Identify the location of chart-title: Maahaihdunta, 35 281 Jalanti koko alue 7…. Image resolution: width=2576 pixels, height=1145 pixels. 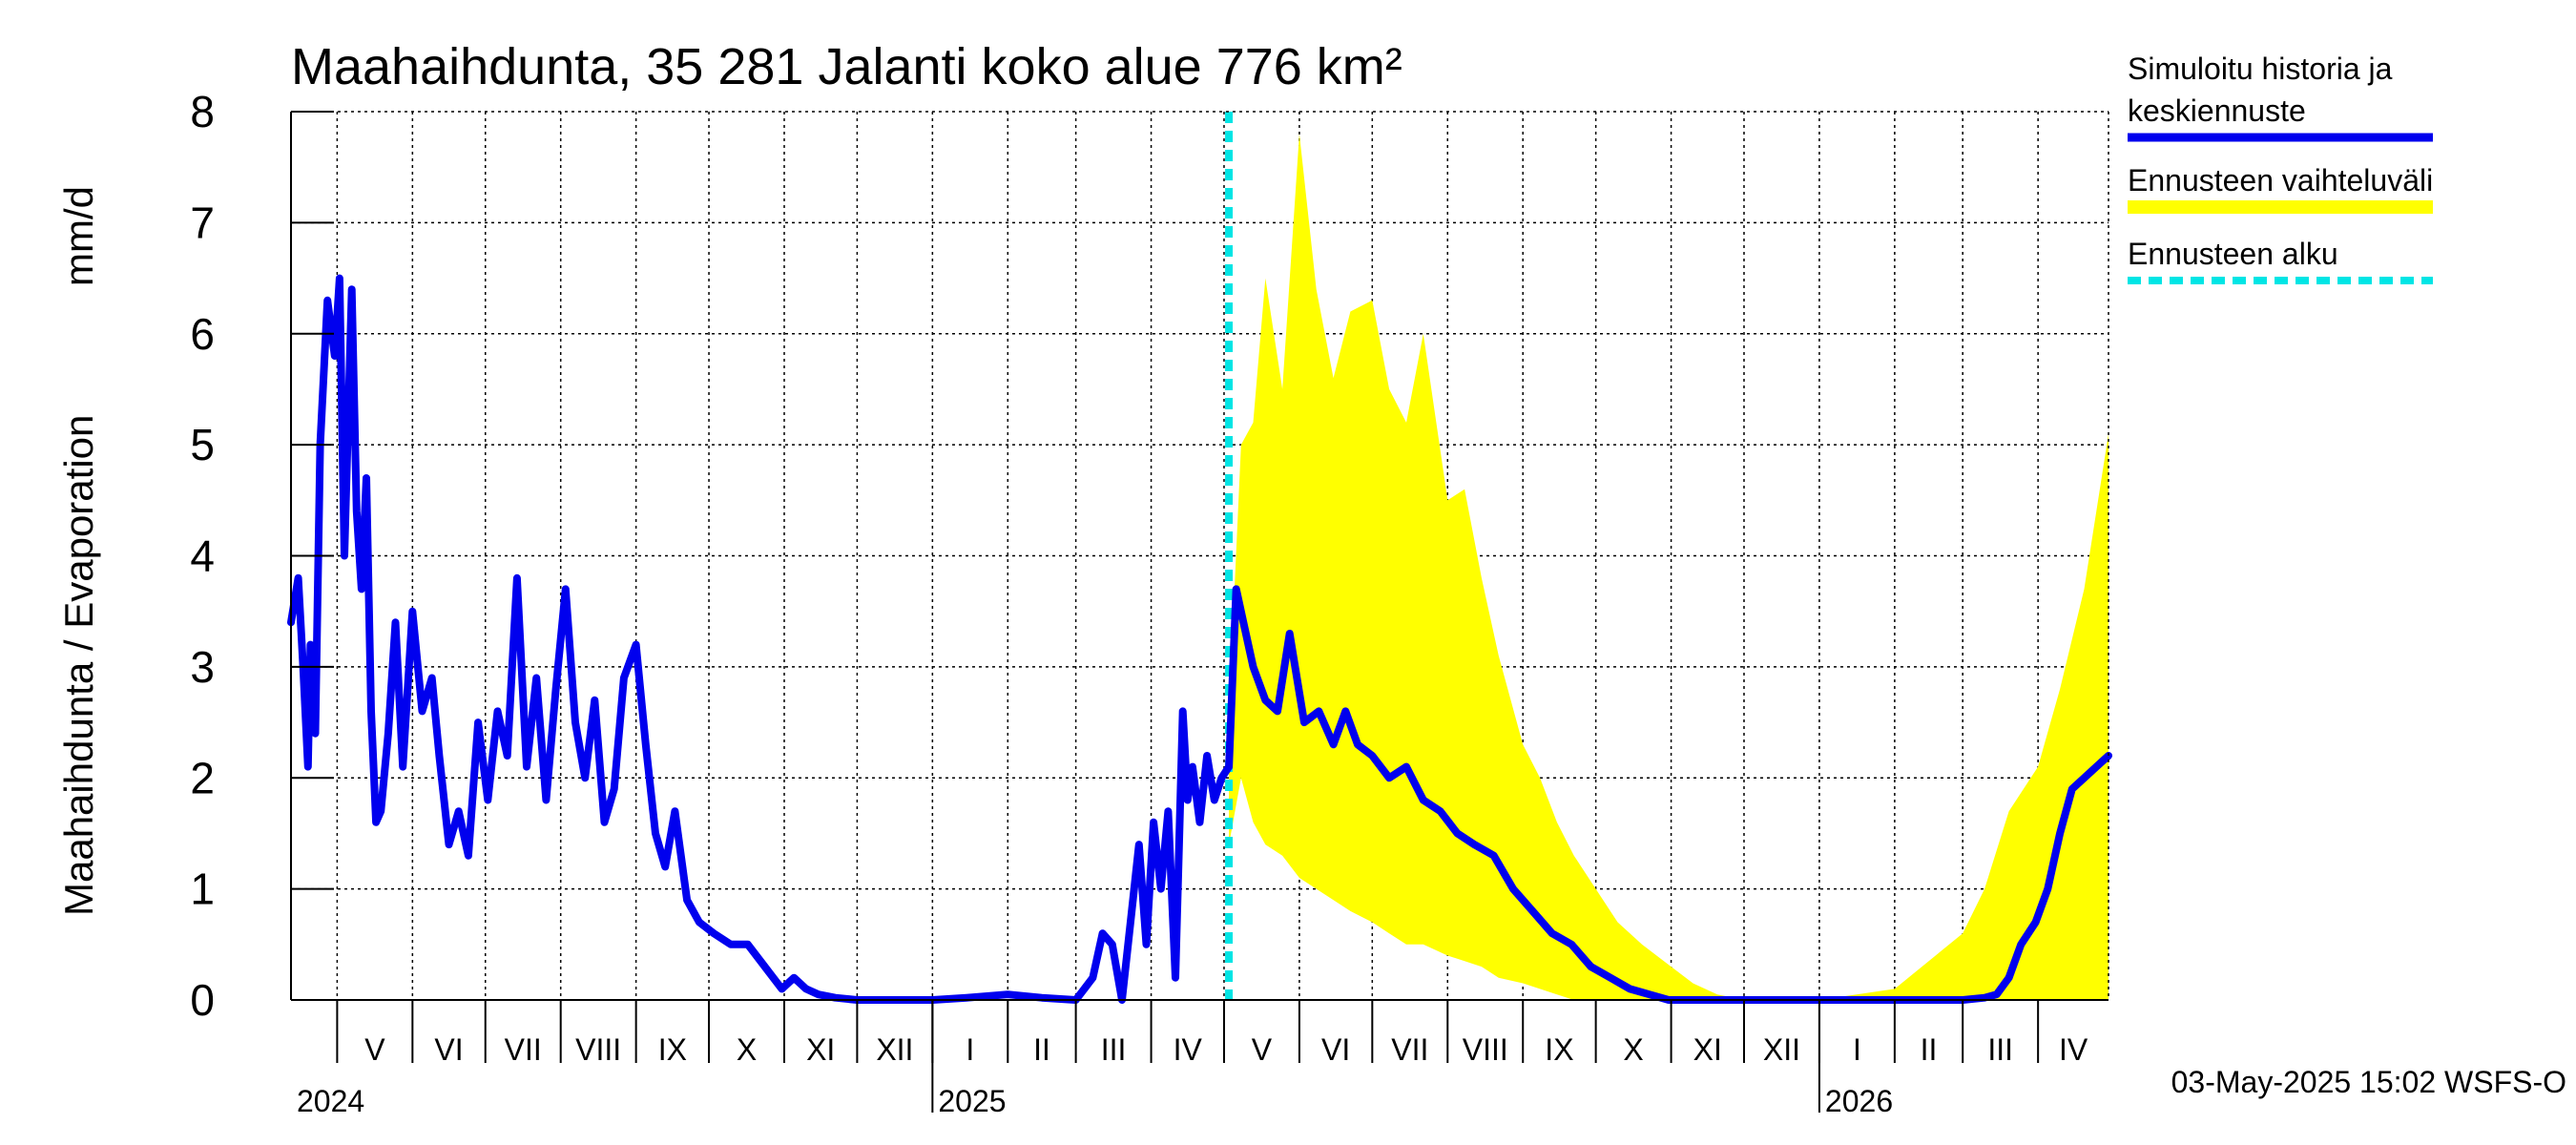
(846, 66).